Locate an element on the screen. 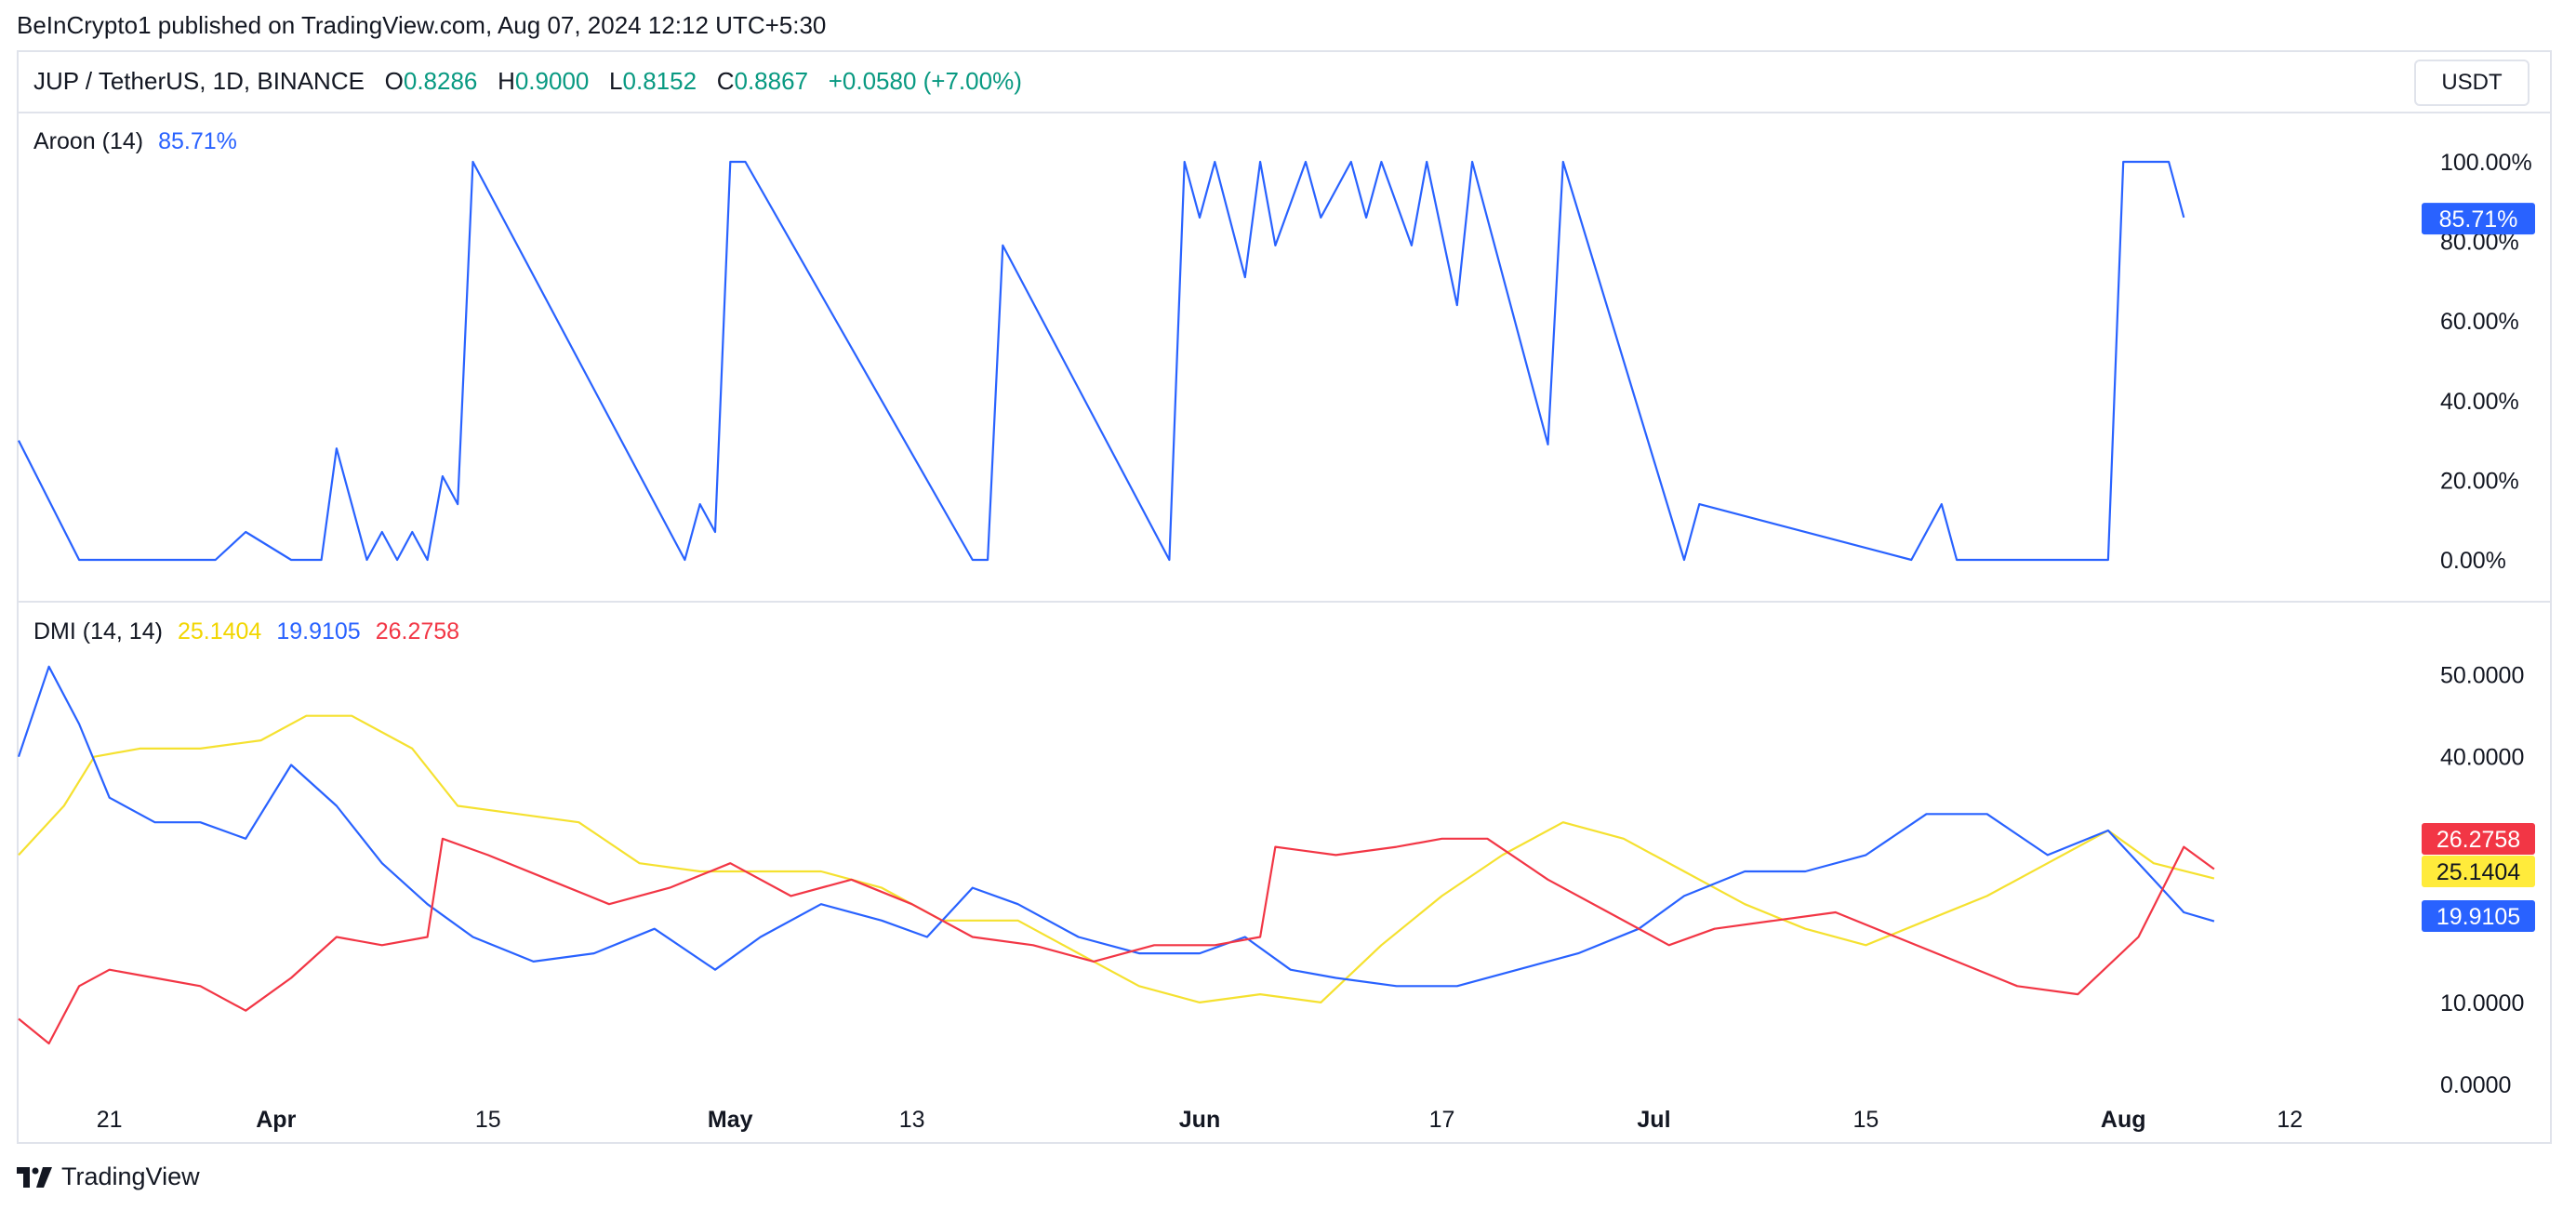  x-tick-label: Jun is located at coordinates (1199, 1120).